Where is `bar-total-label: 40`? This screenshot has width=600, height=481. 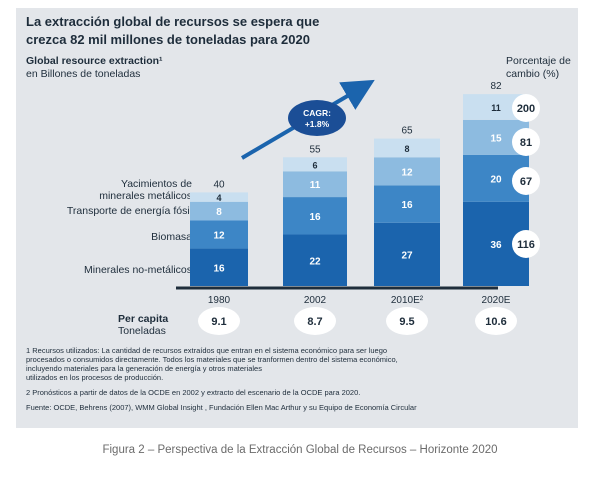
bar-total-label: 40 is located at coordinates (219, 184).